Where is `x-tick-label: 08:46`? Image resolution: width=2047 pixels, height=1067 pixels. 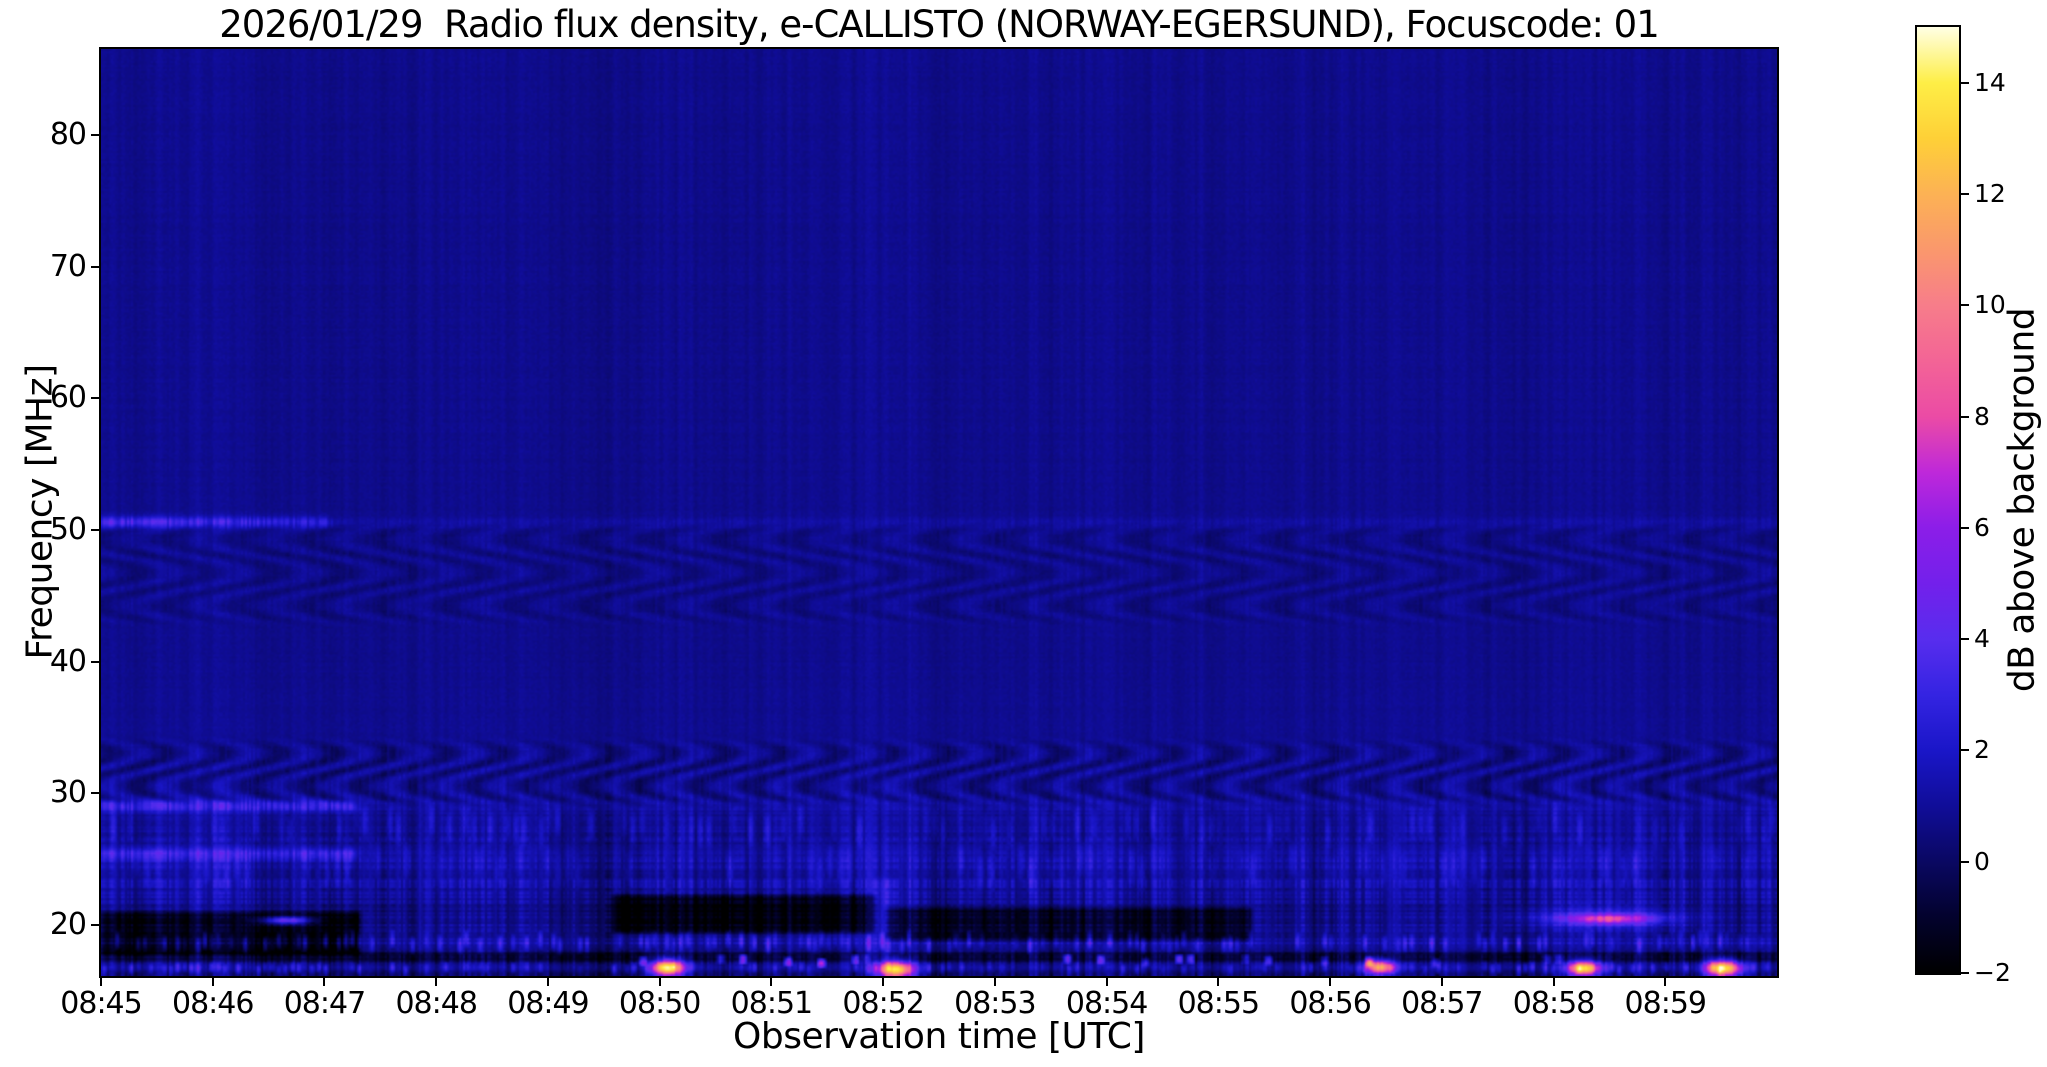 x-tick-label: 08:46 is located at coordinates (212, 1003).